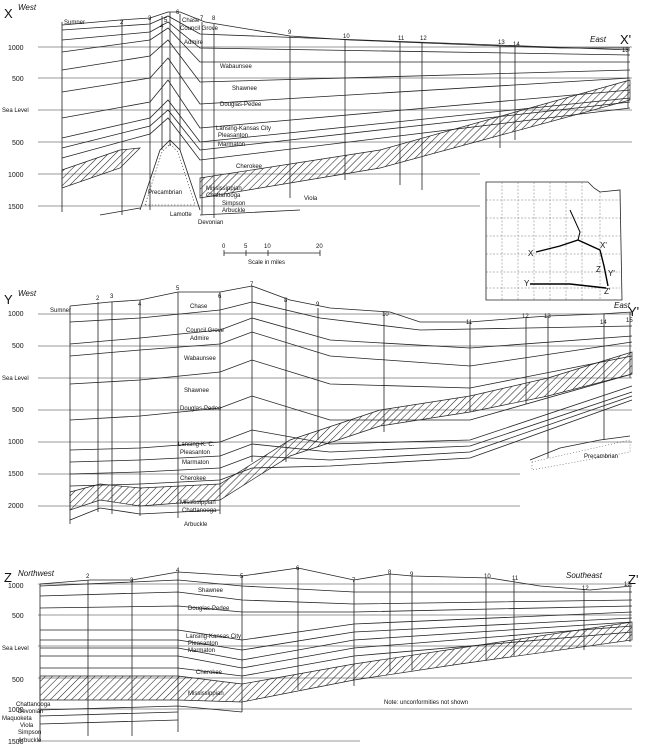 The height and width of the screenshot is (750, 650). I want to click on z-unit-lansing-kc: Lansing-Kansas City, so click(213, 637).